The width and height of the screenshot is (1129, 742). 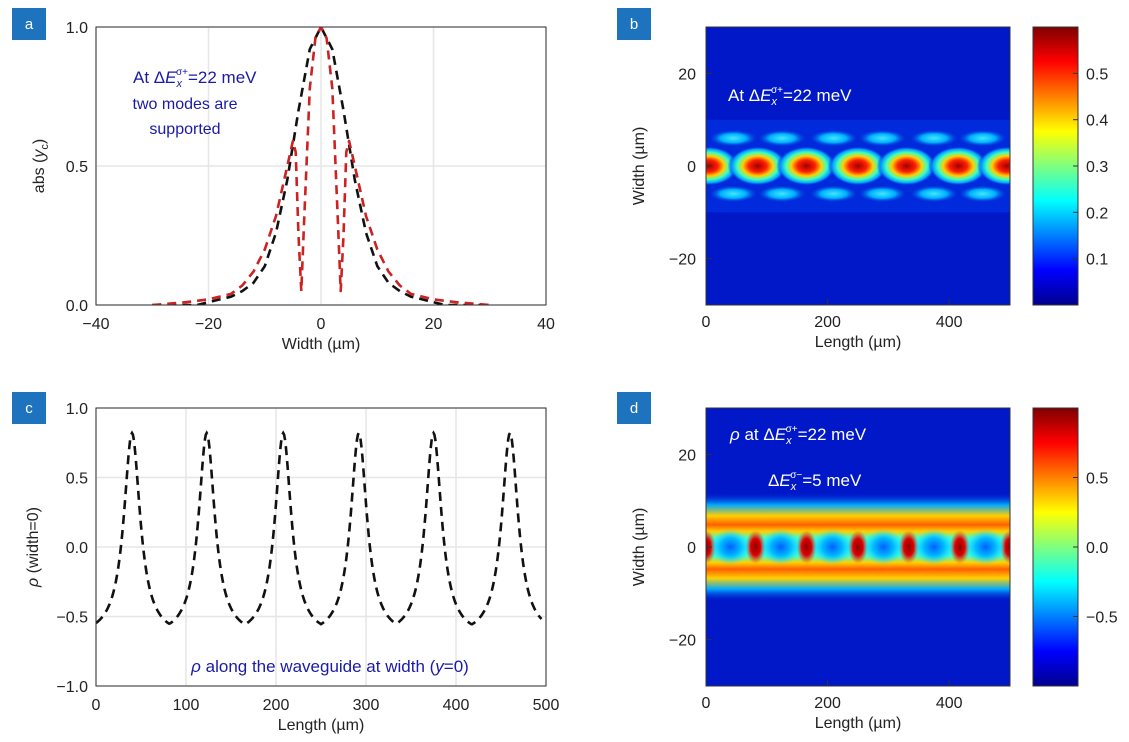 What do you see at coordinates (434, 324) in the screenshot?
I see `x-tick-label: 20` at bounding box center [434, 324].